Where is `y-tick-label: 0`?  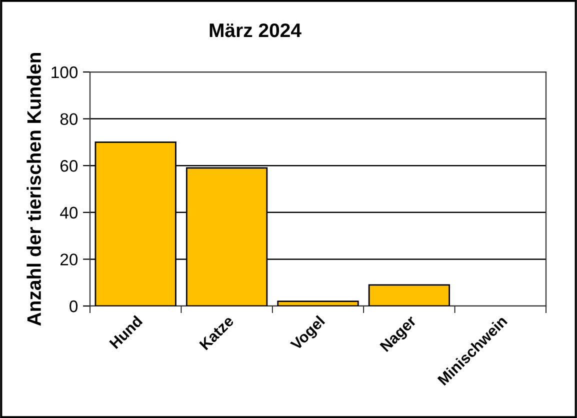 y-tick-label: 0 is located at coordinates (74, 306).